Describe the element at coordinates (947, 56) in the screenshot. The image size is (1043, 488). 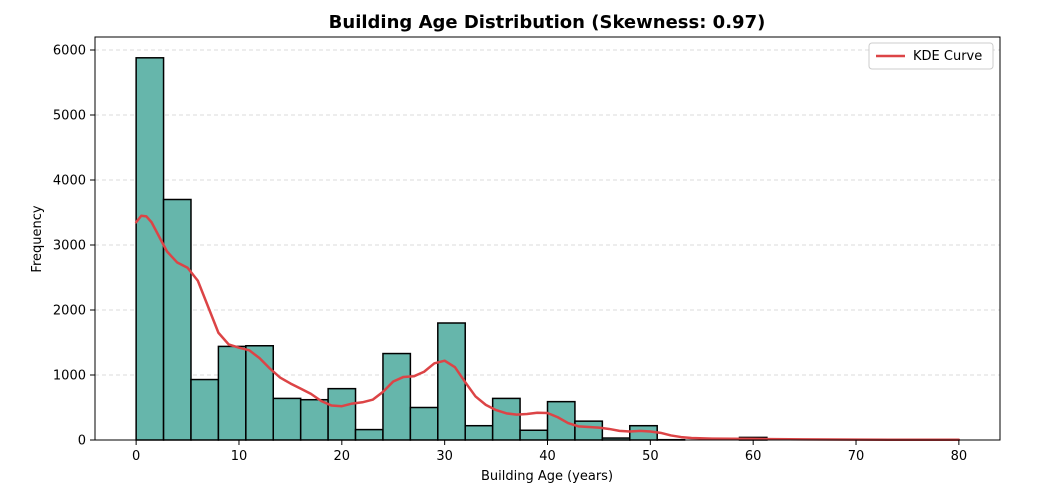
I see `legend-kde-label: KDE Curve` at that location.